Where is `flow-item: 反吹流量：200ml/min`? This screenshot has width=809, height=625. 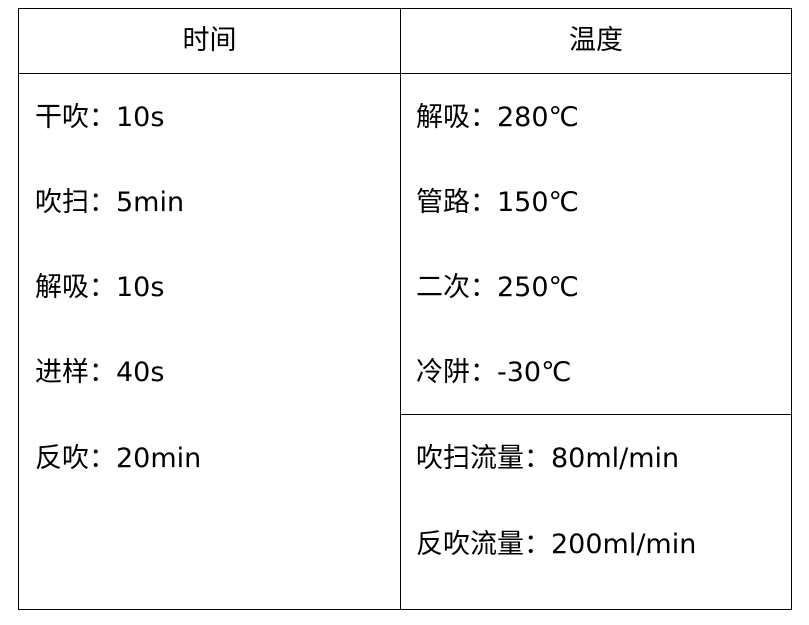 flow-item: 反吹流量：200ml/min is located at coordinates (556, 544).